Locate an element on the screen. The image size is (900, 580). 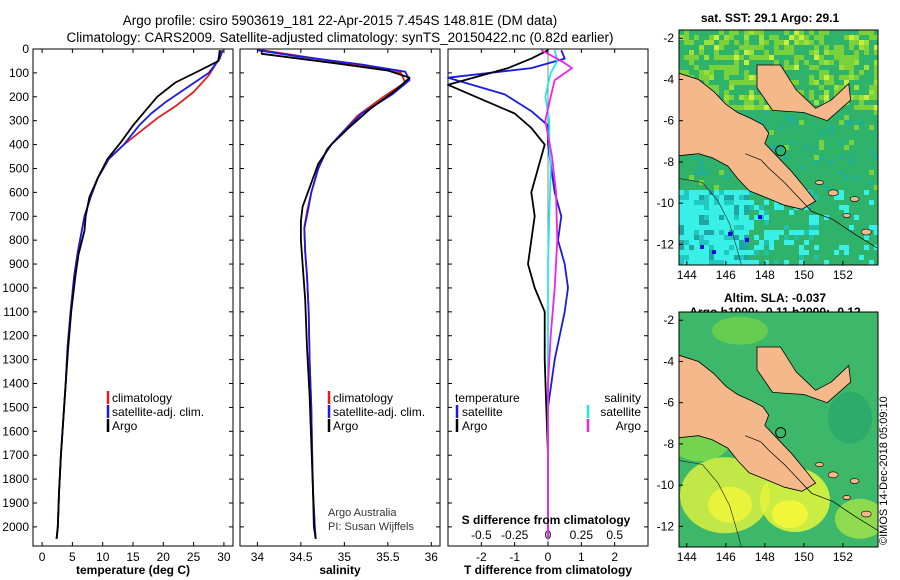
lat-tick-label: -12 is located at coordinates (666, 526).